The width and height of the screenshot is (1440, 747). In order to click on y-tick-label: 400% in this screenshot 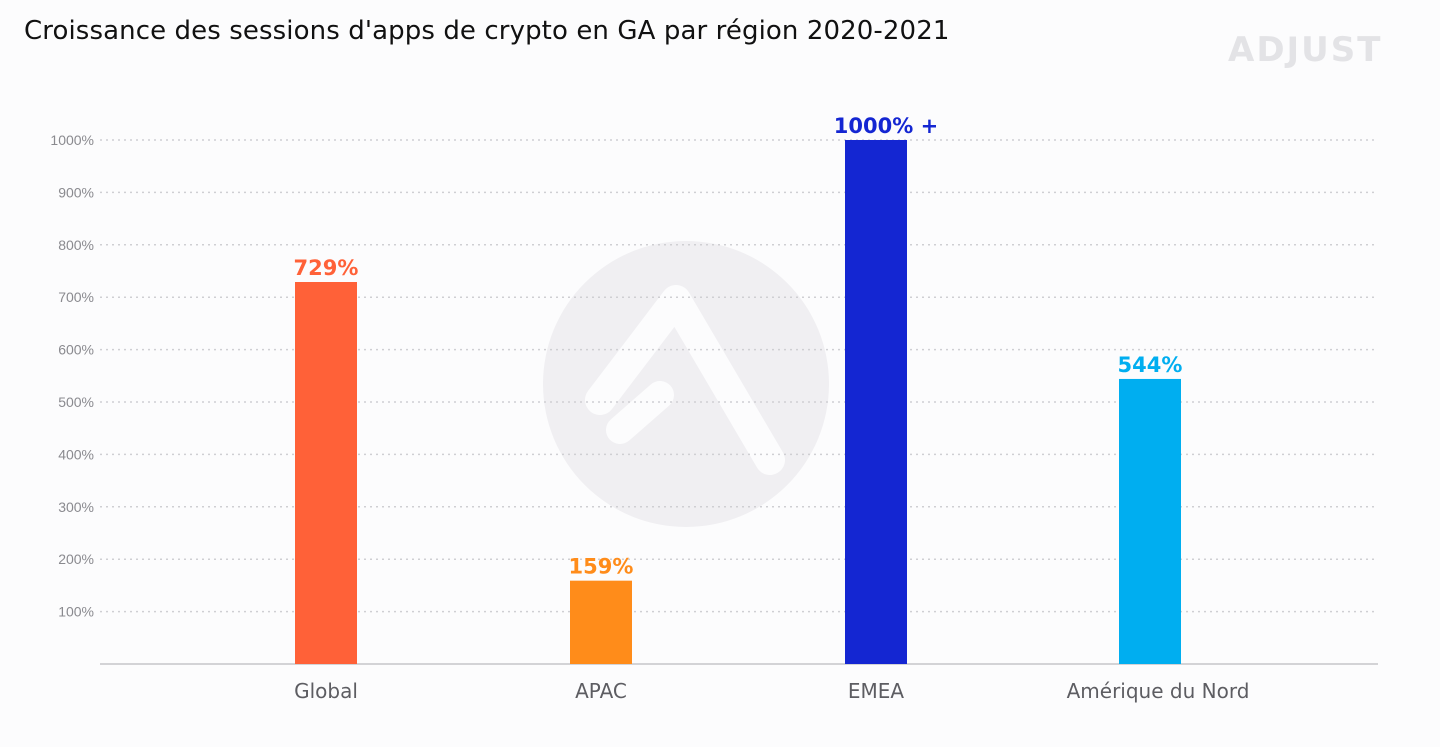, I will do `click(76, 454)`.